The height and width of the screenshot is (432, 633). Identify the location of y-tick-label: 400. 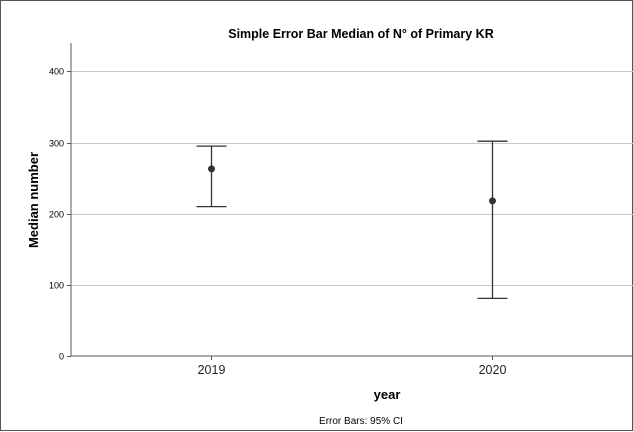
(56, 72).